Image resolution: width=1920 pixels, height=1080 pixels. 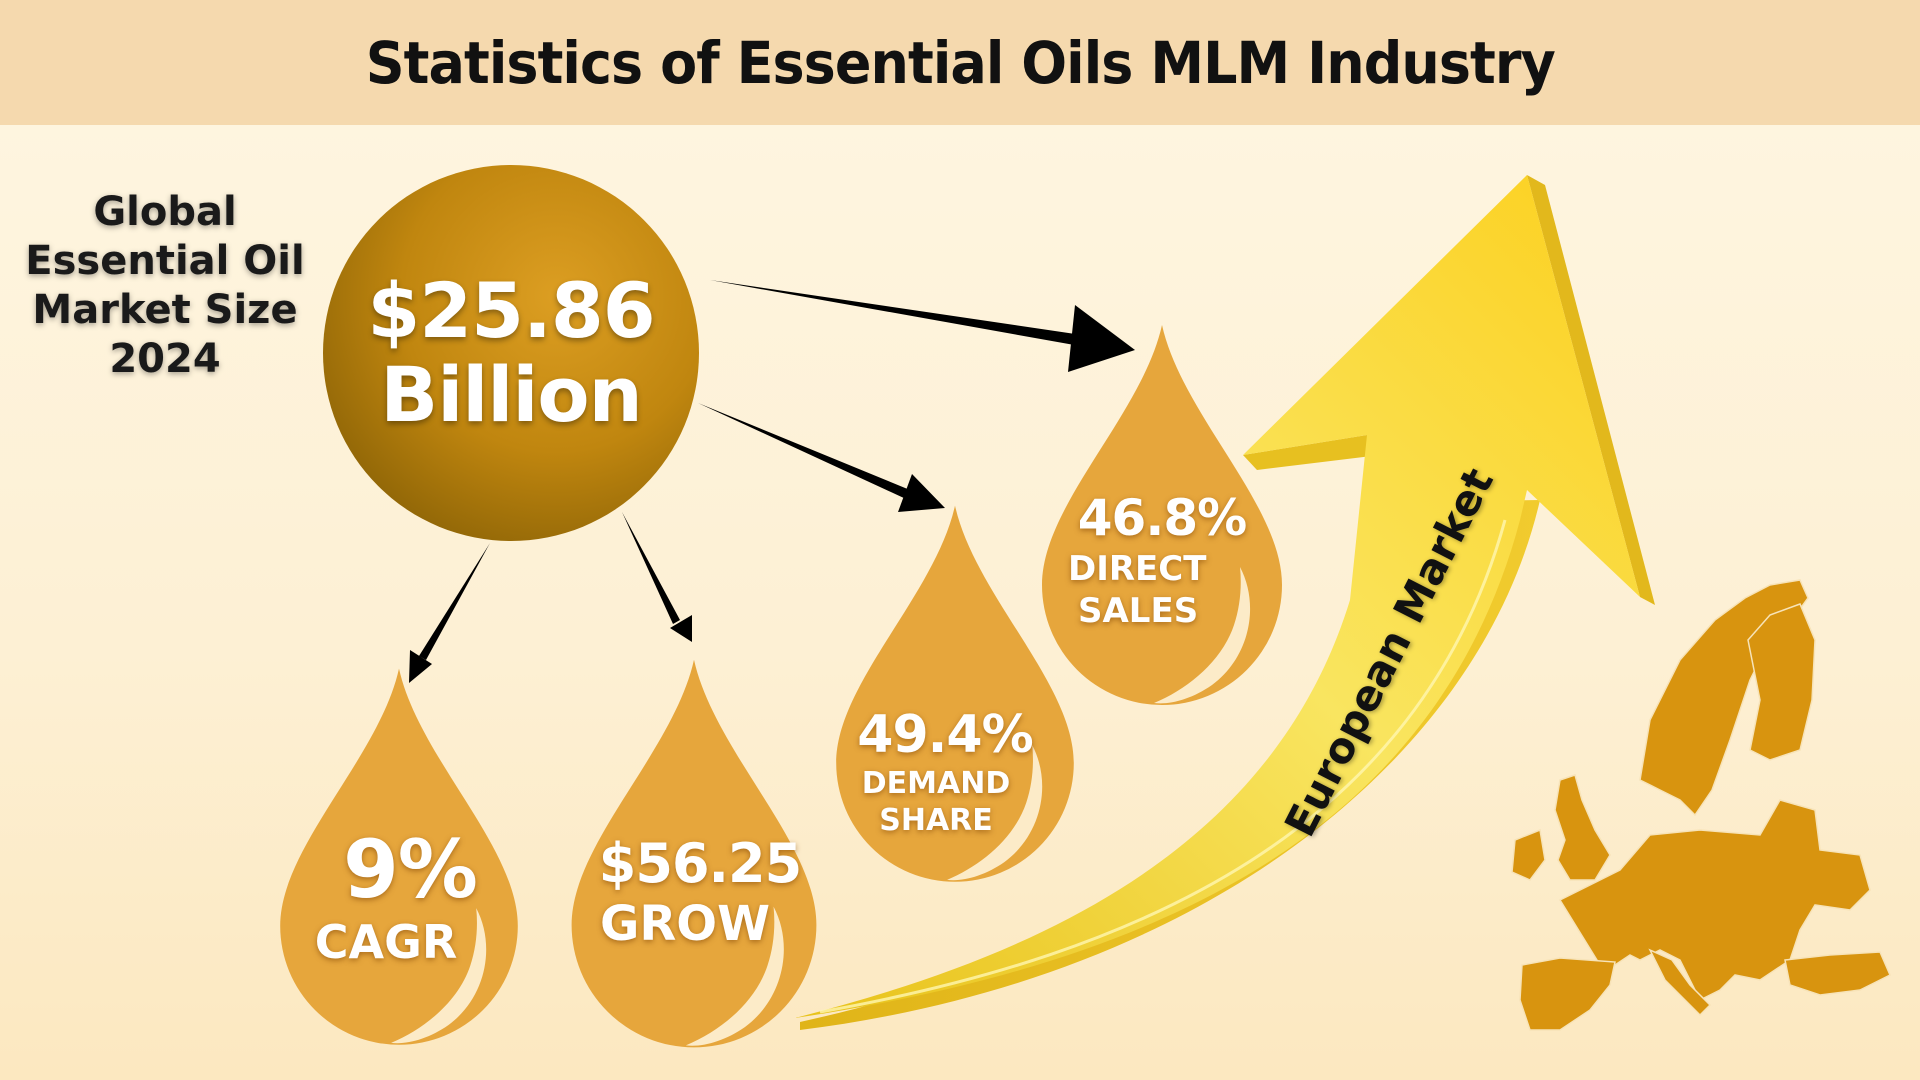 I want to click on stat-value: $56.25, so click(x=700, y=863).